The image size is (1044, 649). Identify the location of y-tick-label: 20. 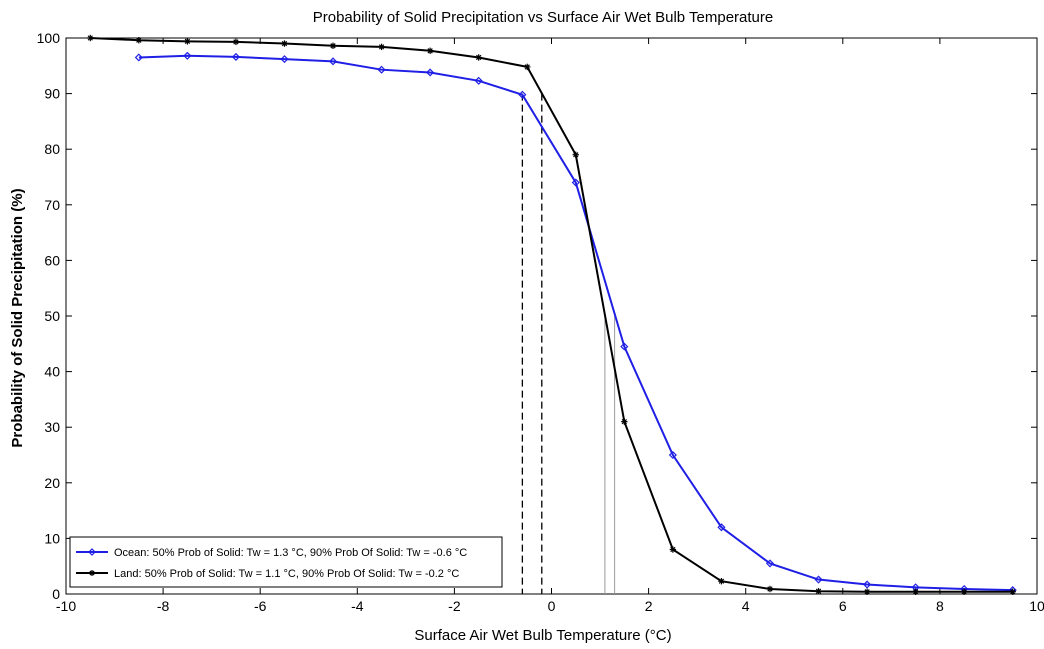
(52, 483).